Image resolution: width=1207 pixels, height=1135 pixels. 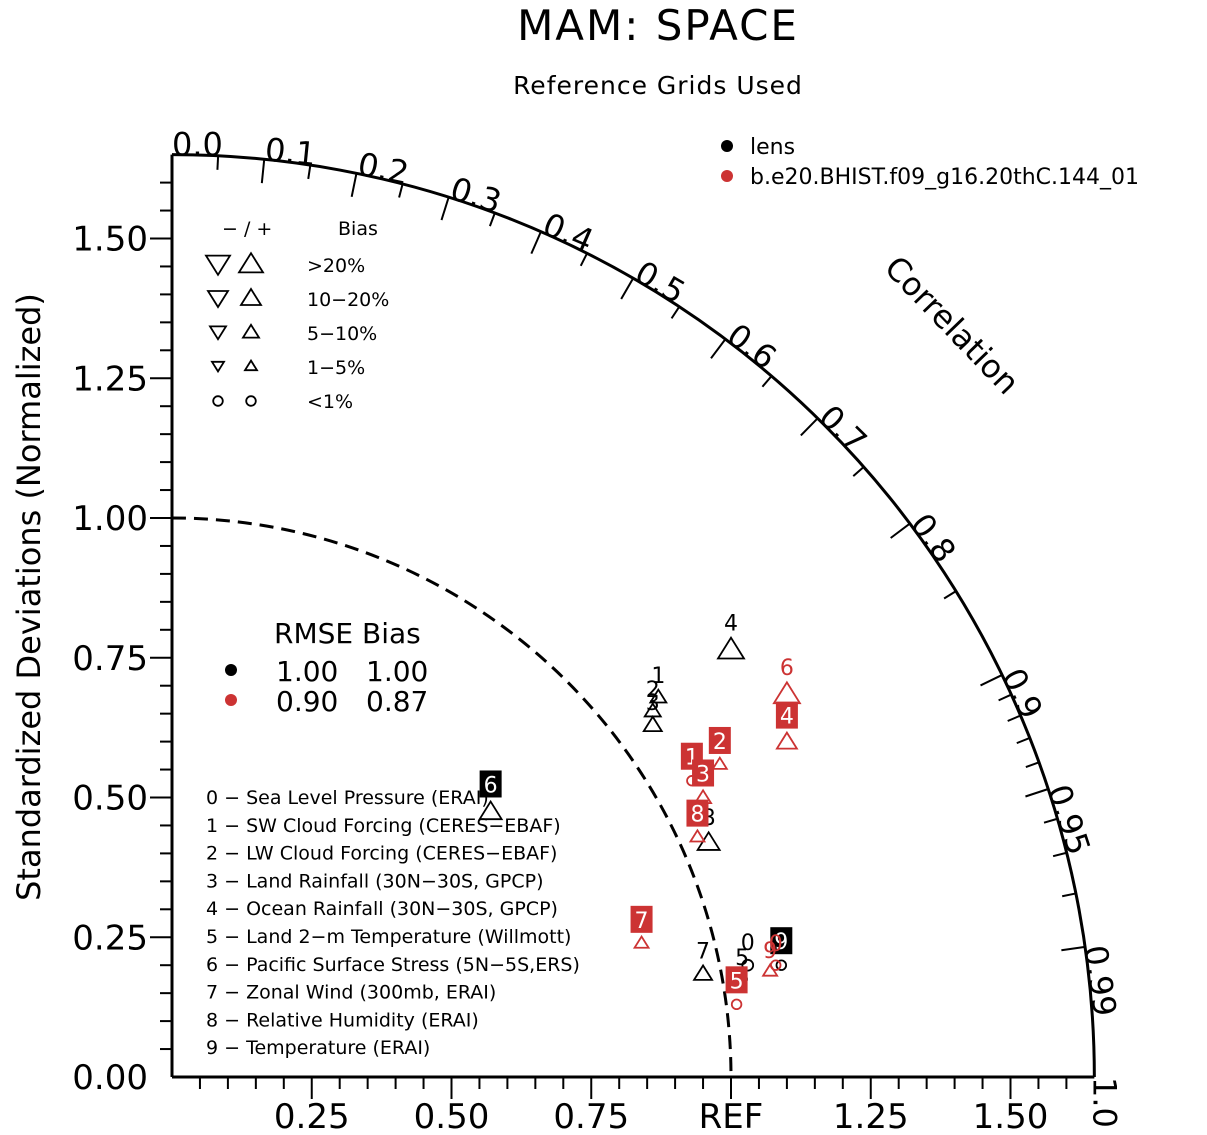 I want to click on correlation-label: 0.1, so click(x=290, y=151).